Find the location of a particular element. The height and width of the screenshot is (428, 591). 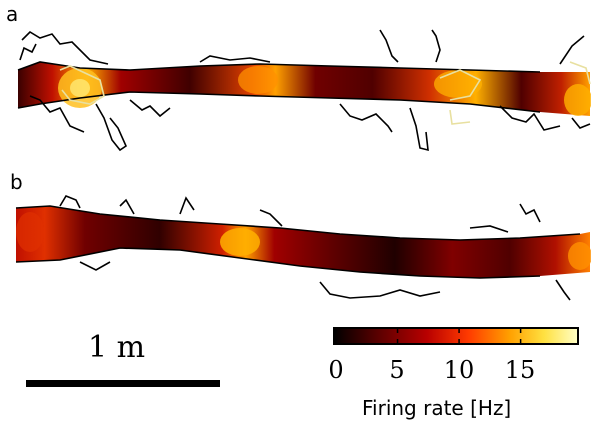

colorbar-title: Firing rate [Hz] is located at coordinates (437, 408).